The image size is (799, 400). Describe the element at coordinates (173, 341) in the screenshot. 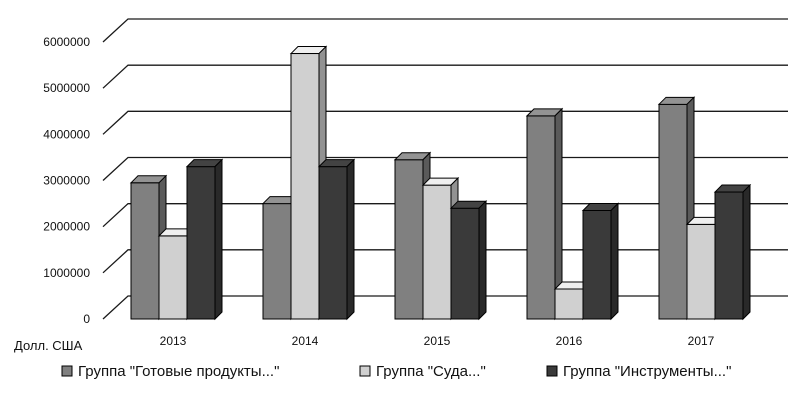

I see `x-tick-label: 2013` at that location.